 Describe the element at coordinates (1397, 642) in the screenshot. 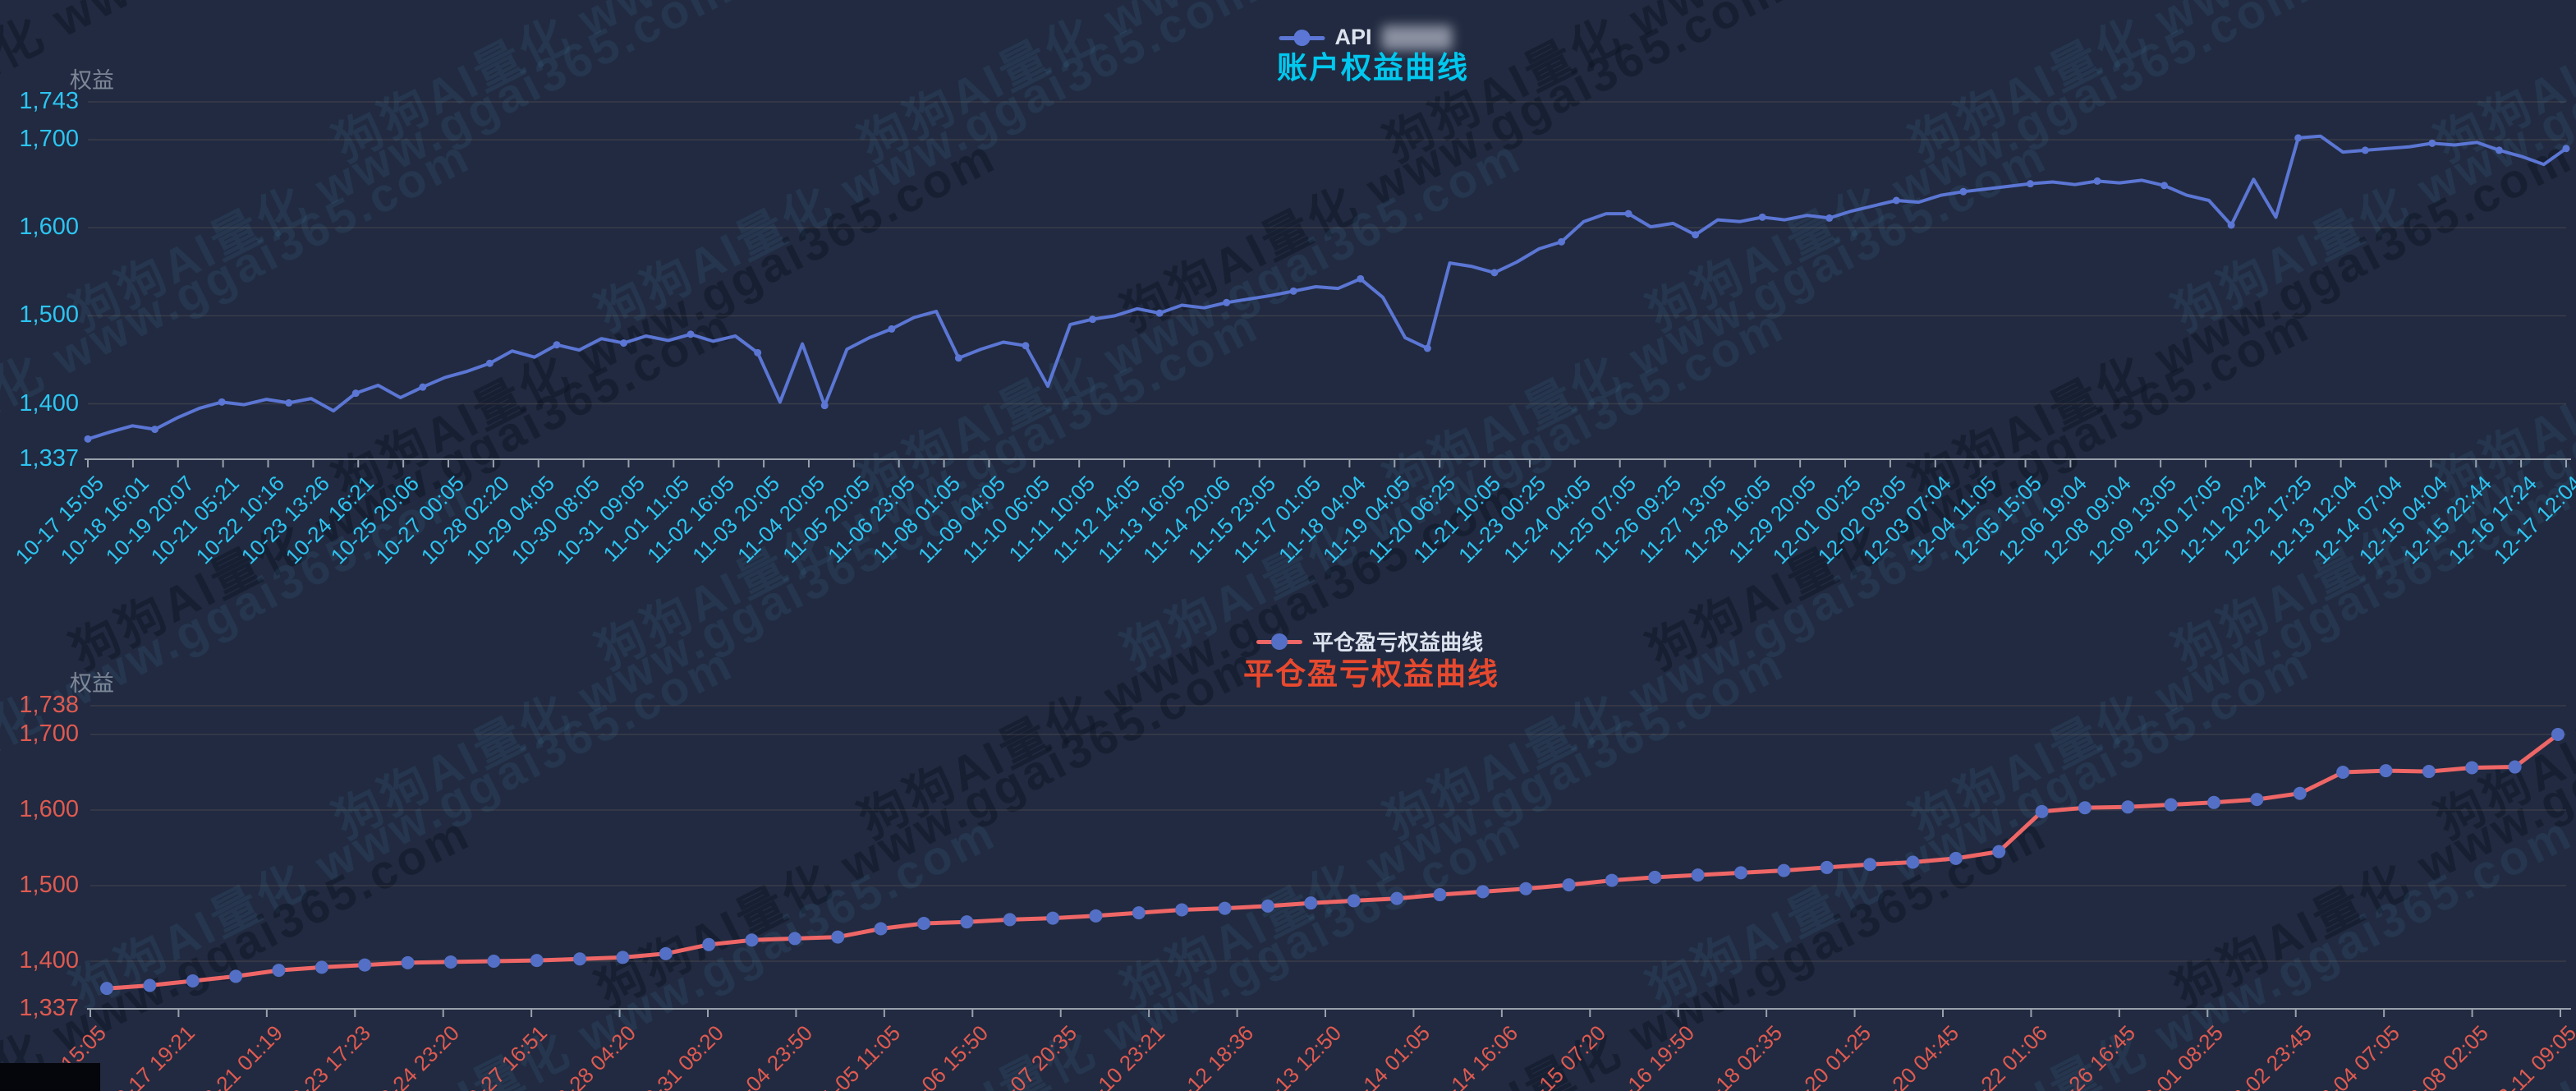

I see `legend-label-closed-pnl: 平仓盈亏权益曲线` at that location.